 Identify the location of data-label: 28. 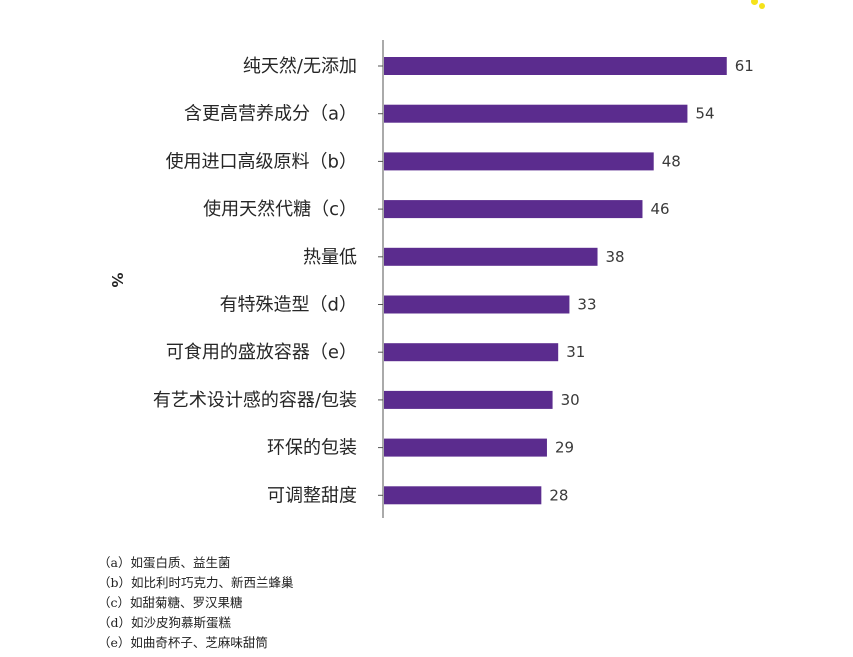
(558, 495).